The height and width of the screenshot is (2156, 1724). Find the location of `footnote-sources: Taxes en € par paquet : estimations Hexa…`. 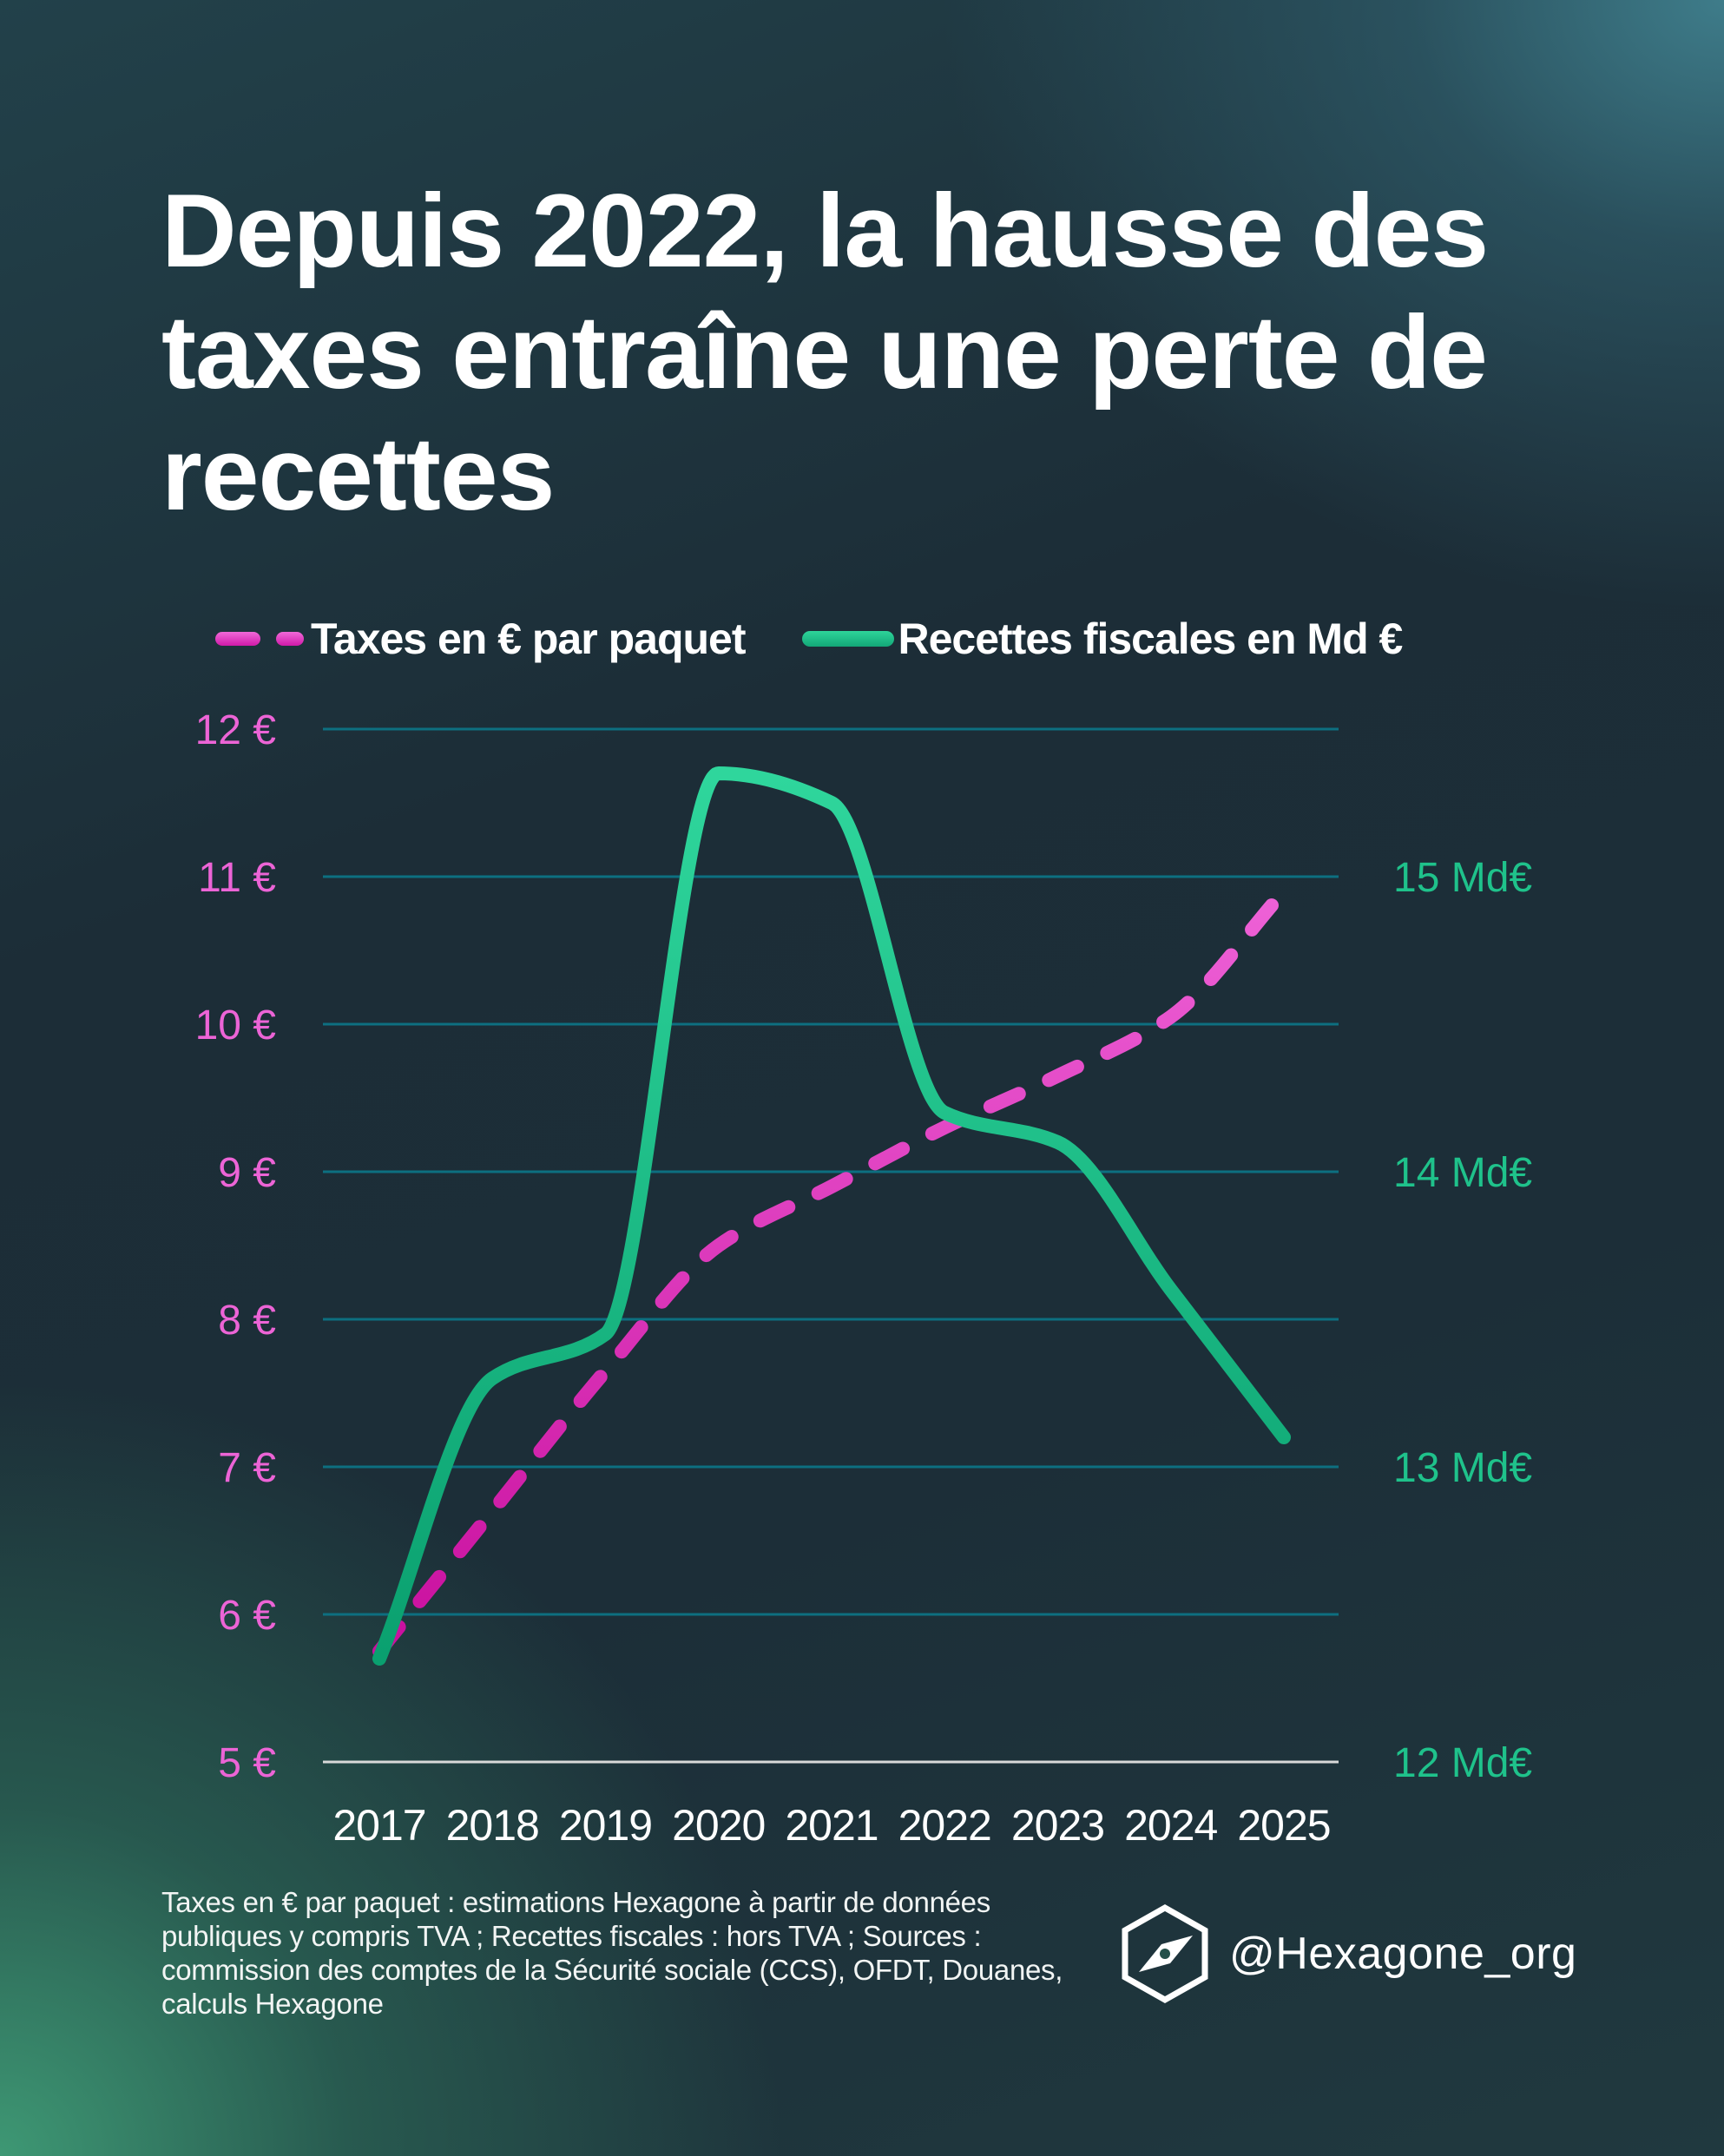

footnote-sources: Taxes en € par paquet : estimations Hexa… is located at coordinates (612, 1953).